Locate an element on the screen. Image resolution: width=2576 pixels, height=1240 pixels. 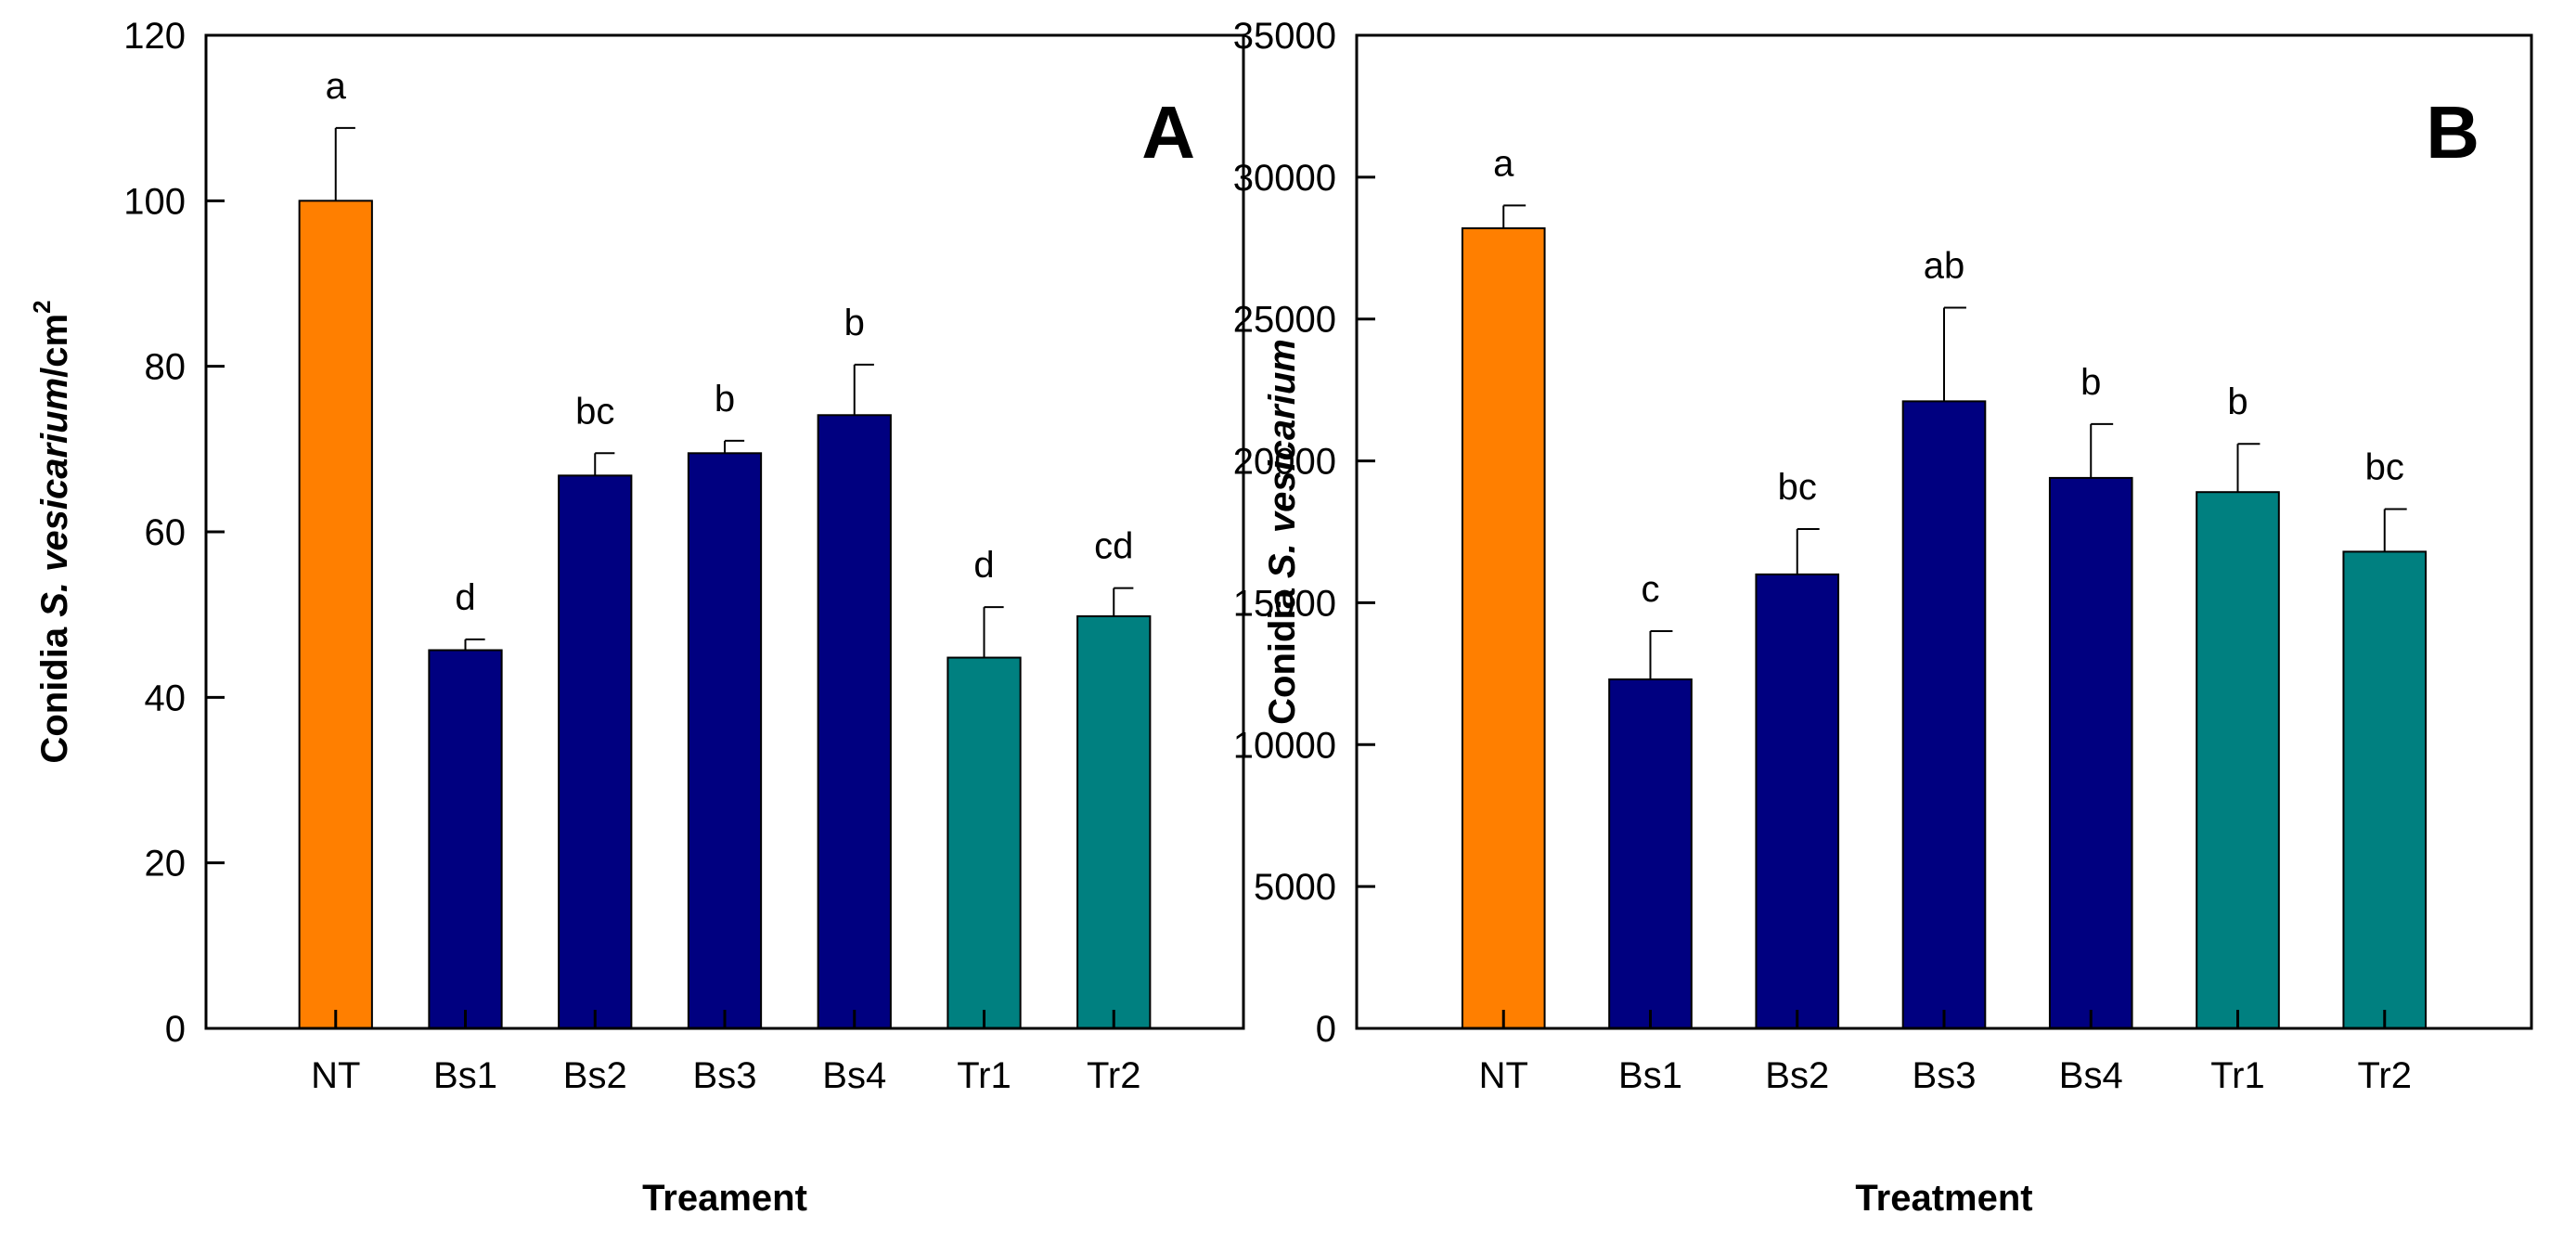
panel-b-x-tick-label: Bs4 is located at coordinates (2091, 1075).